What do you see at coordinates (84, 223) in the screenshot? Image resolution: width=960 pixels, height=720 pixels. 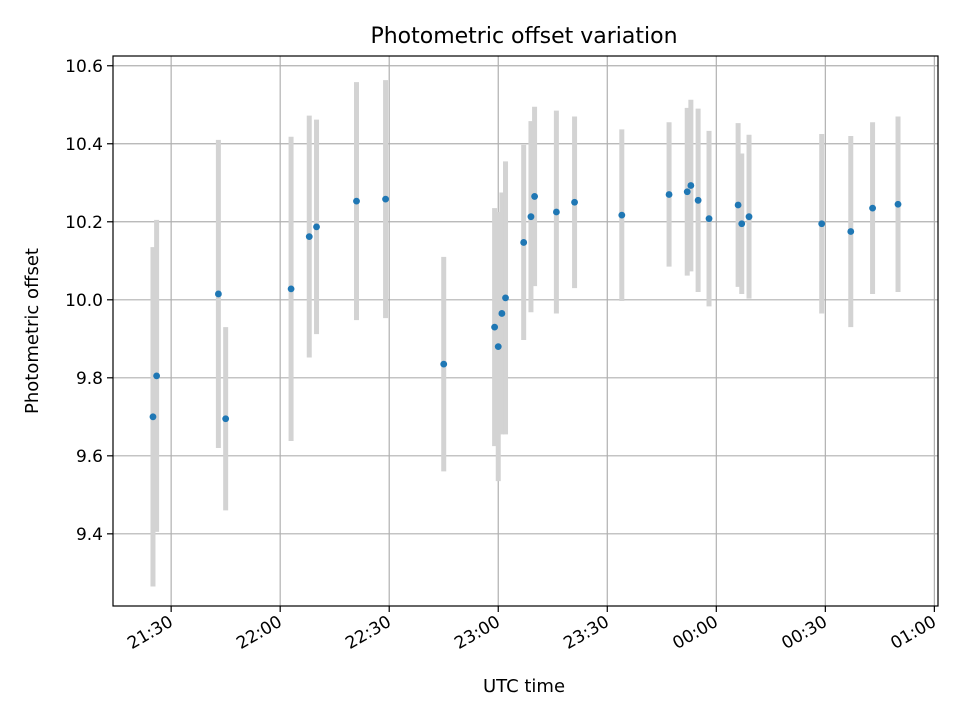 I see `y-tick-label: 10.2` at bounding box center [84, 223].